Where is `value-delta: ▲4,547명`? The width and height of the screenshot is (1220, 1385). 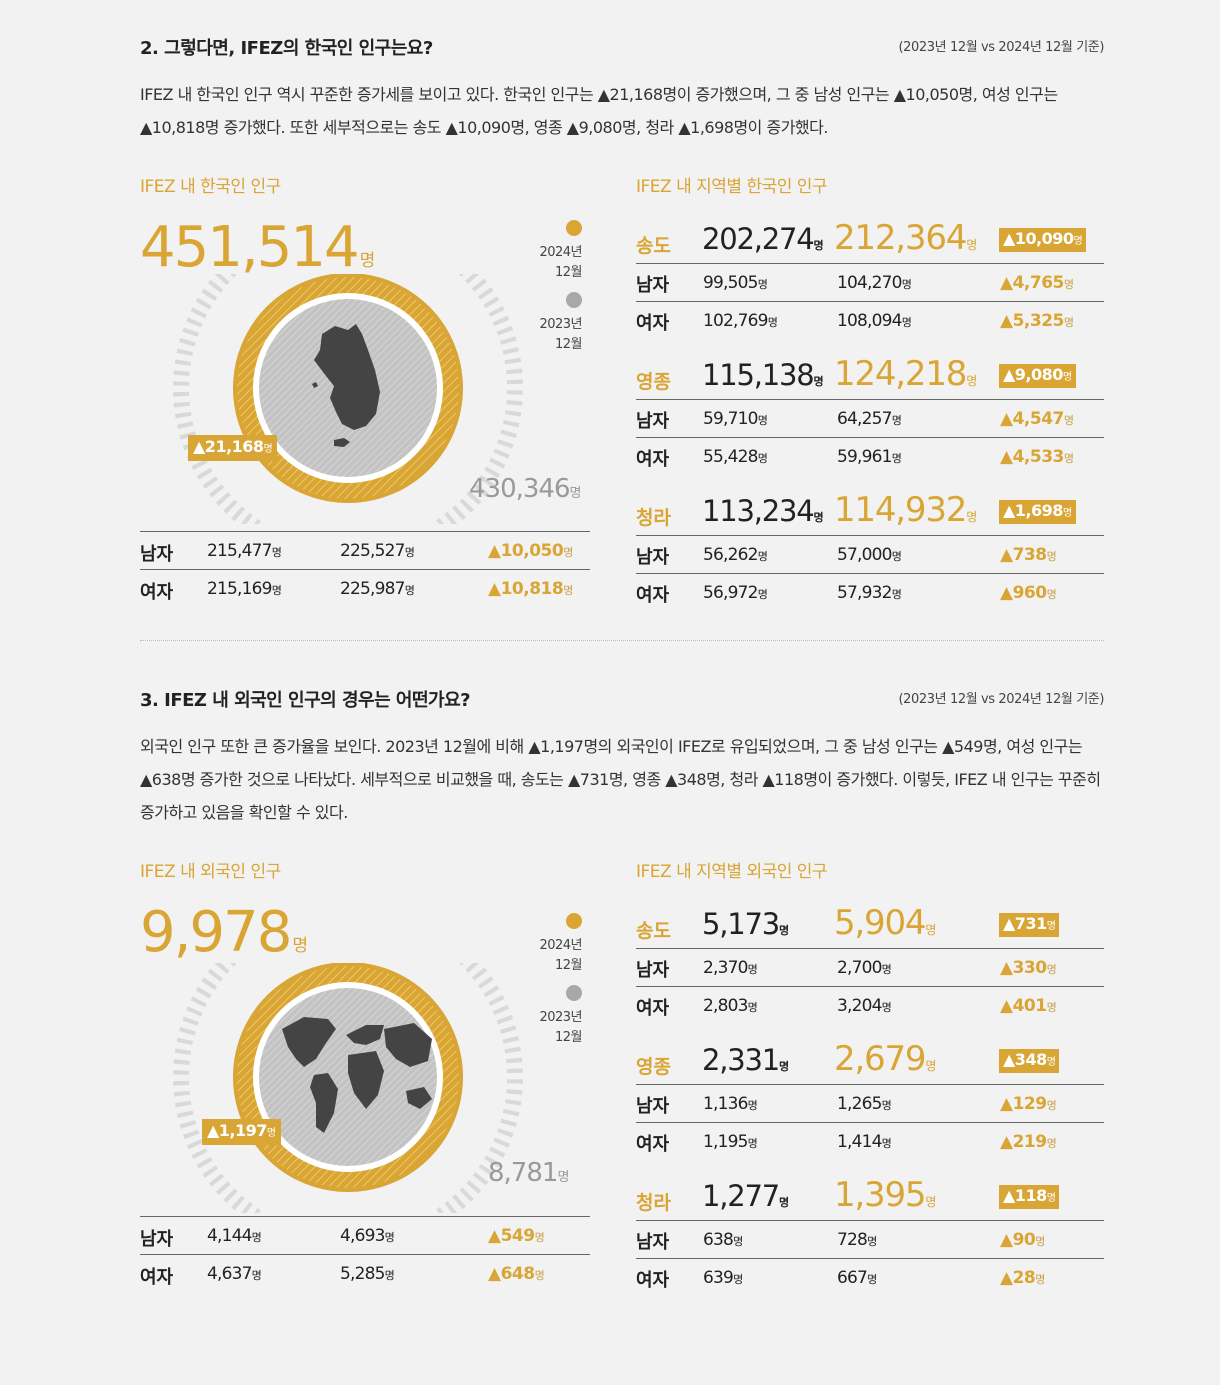 value-delta: ▲4,547명 is located at coordinates (1037, 419).